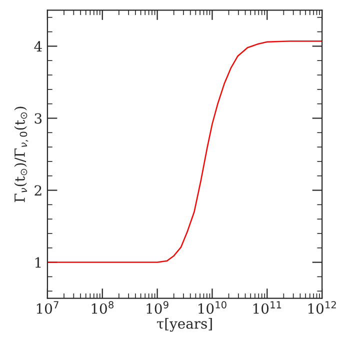  Describe the element at coordinates (184, 325) in the screenshot. I see `x-axis-title: τ[years]` at that location.